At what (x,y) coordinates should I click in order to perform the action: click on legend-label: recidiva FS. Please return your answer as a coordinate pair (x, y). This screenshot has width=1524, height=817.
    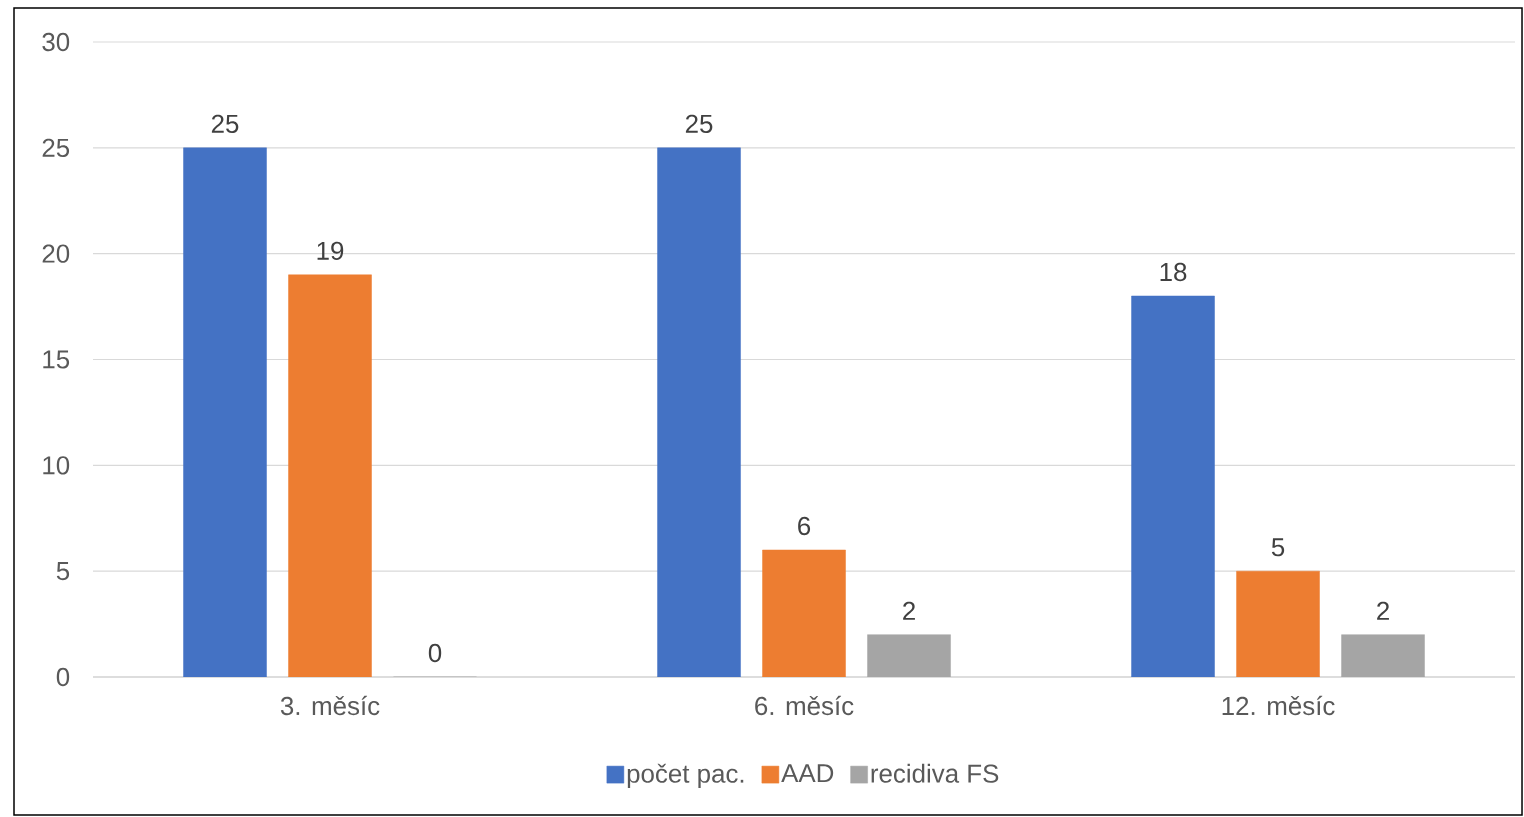
    Looking at the image, I should click on (935, 773).